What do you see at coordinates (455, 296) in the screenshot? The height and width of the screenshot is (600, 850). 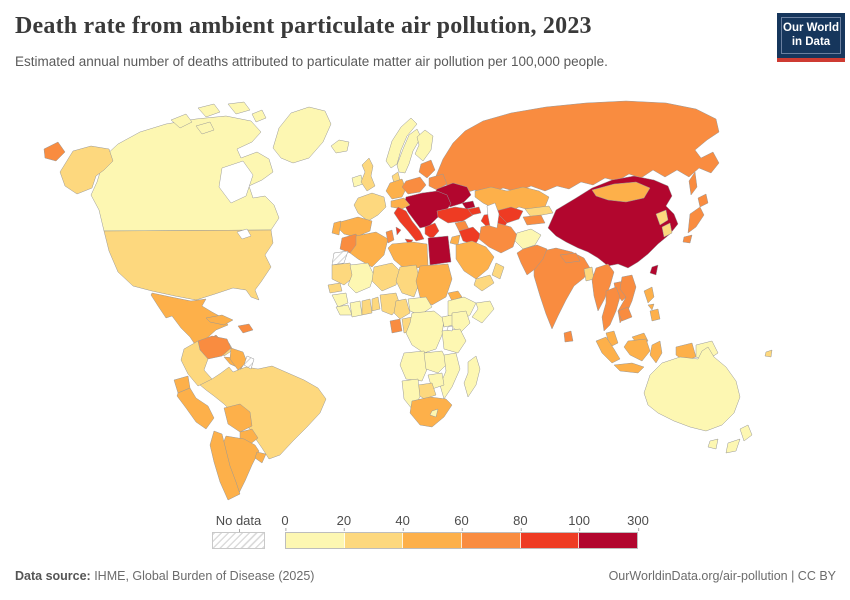 I see `country-eritrea` at bounding box center [455, 296].